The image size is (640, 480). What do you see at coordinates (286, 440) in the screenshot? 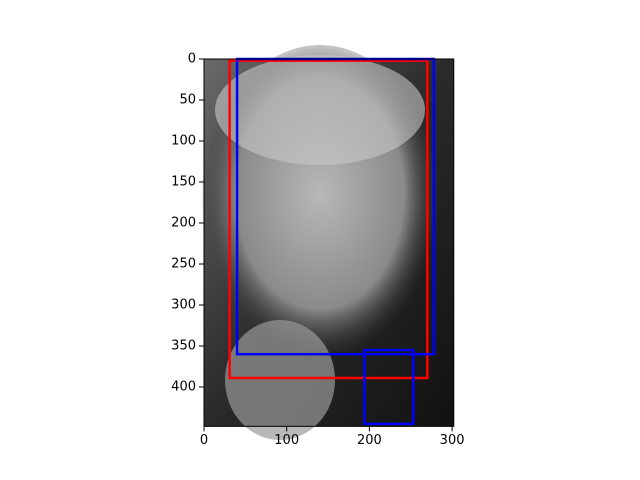
I see `x-tick-label: 100` at bounding box center [286, 440].